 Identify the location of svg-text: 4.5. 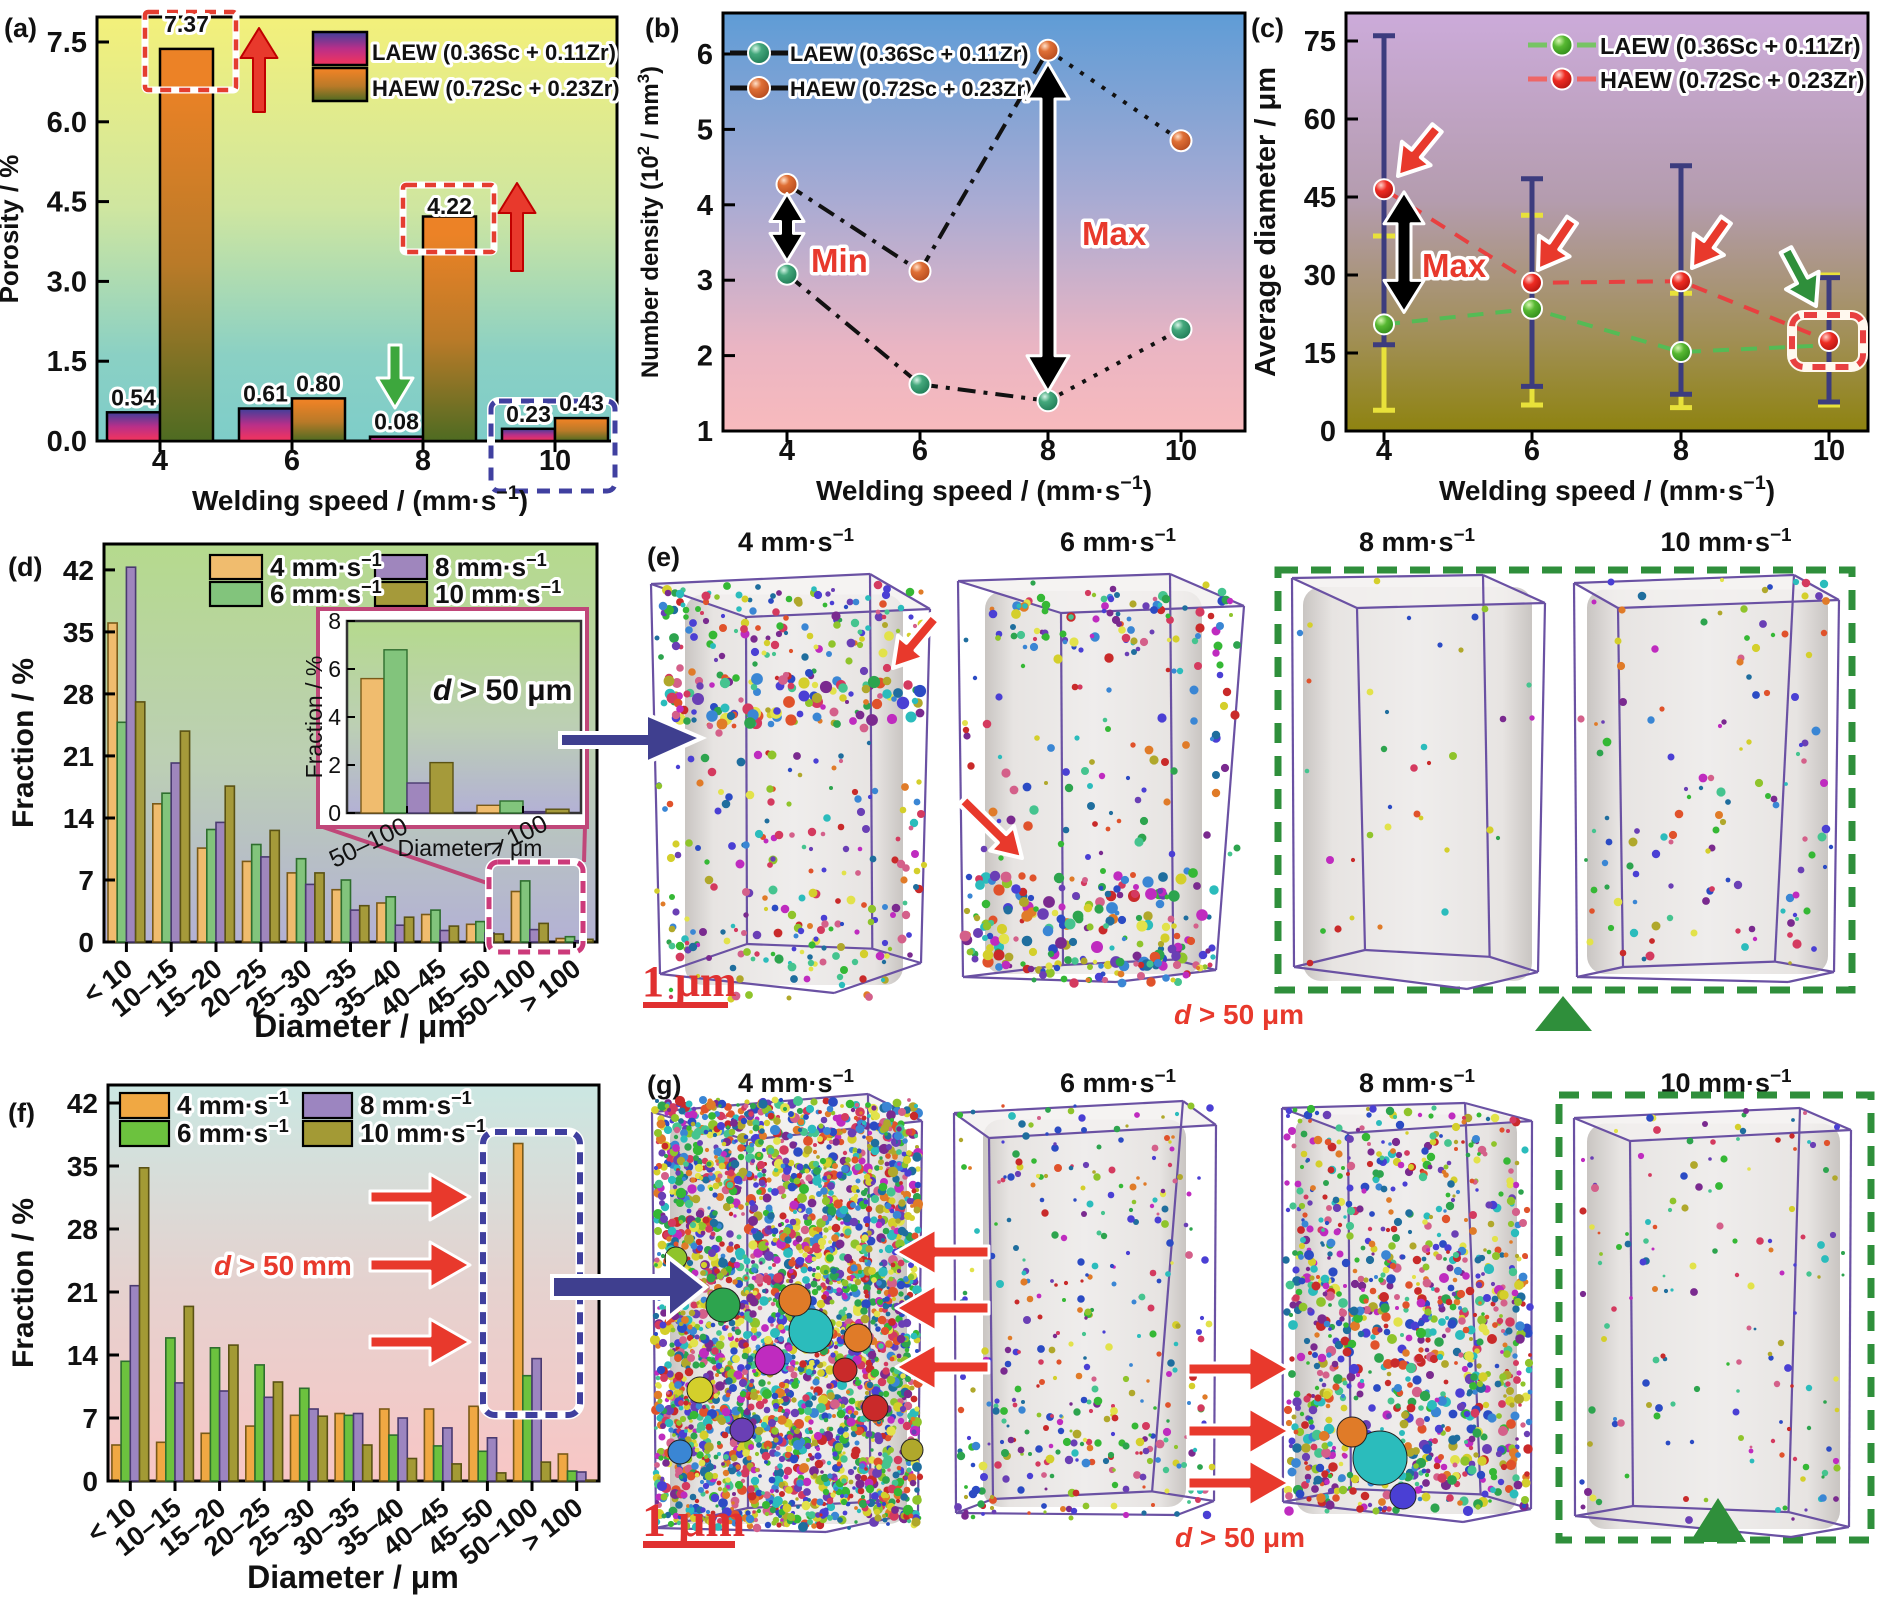
(67, 203).